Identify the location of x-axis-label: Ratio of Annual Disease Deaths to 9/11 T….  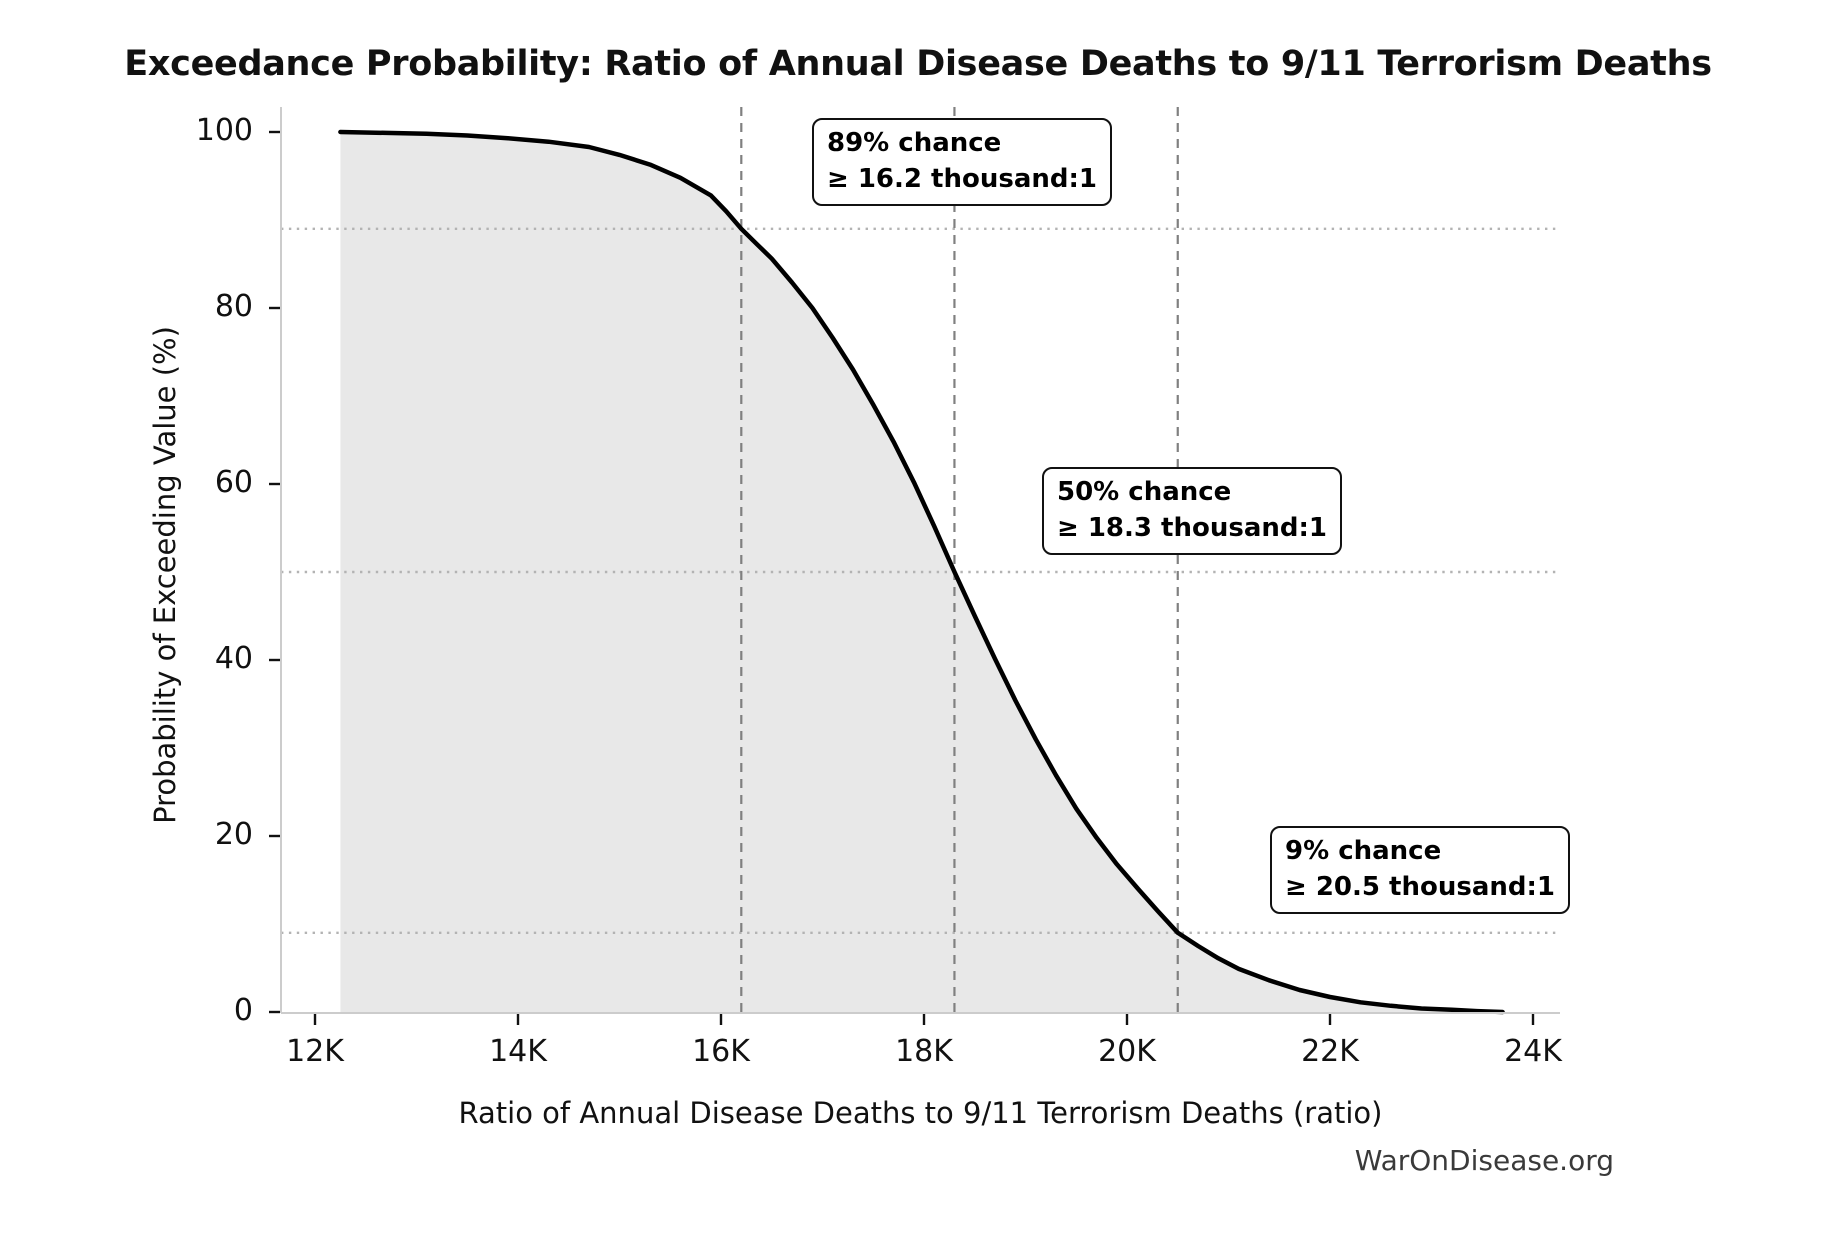
(920, 1113).